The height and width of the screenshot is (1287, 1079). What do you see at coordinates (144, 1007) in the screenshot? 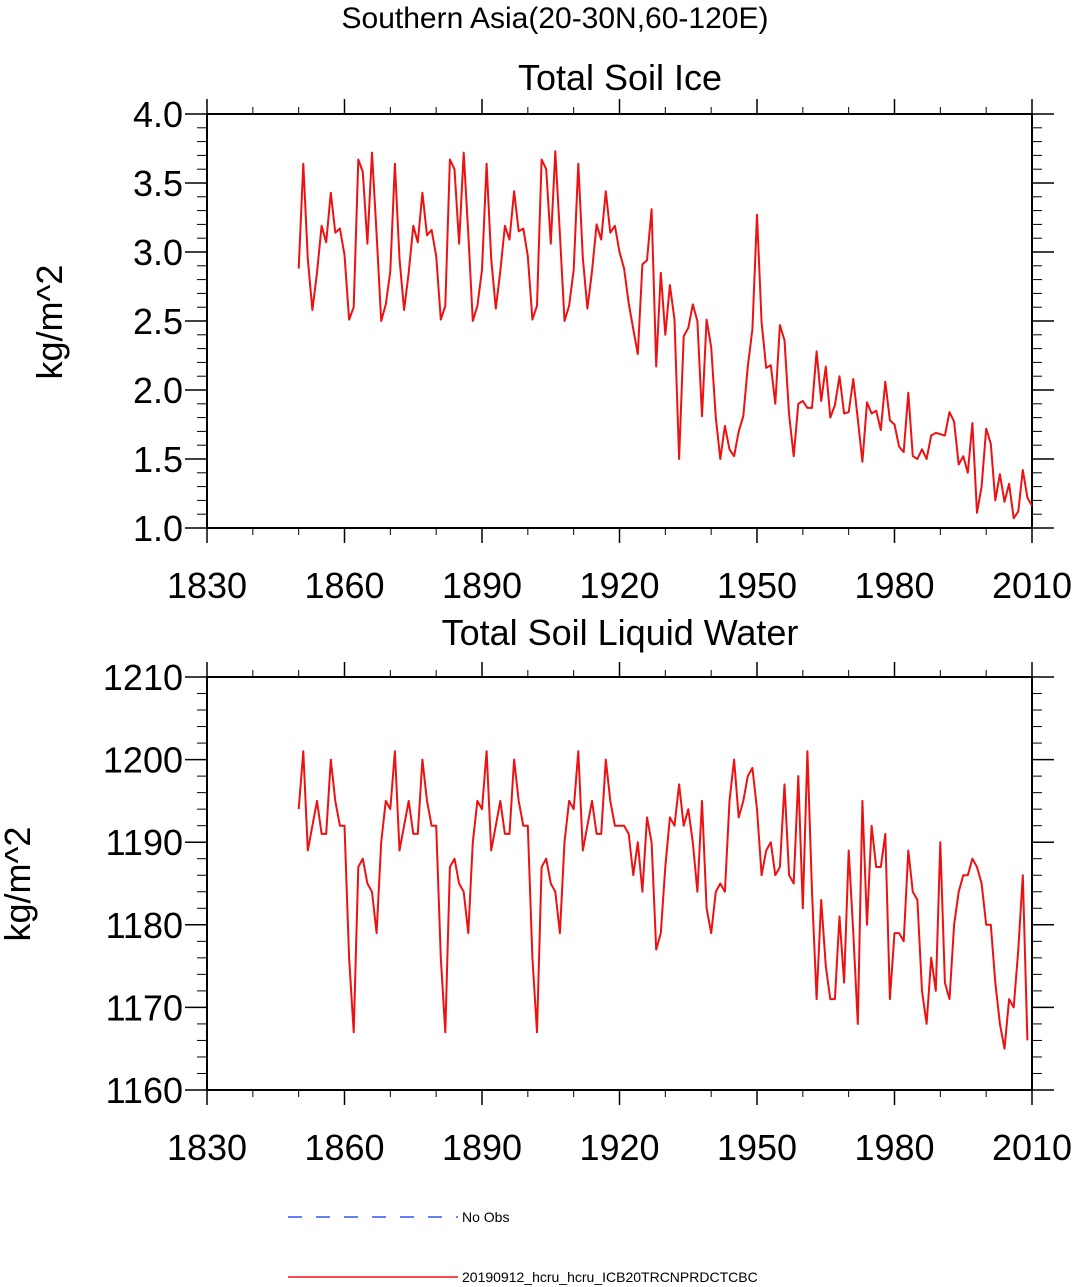
I see `y-tick-label: 1170` at bounding box center [144, 1007].